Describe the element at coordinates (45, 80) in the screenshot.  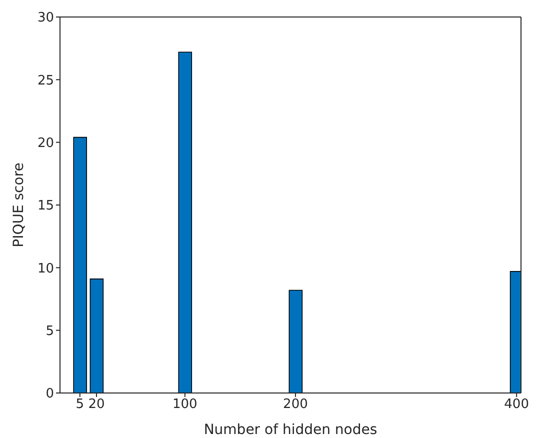
I see `y-tick-label: 25` at that location.